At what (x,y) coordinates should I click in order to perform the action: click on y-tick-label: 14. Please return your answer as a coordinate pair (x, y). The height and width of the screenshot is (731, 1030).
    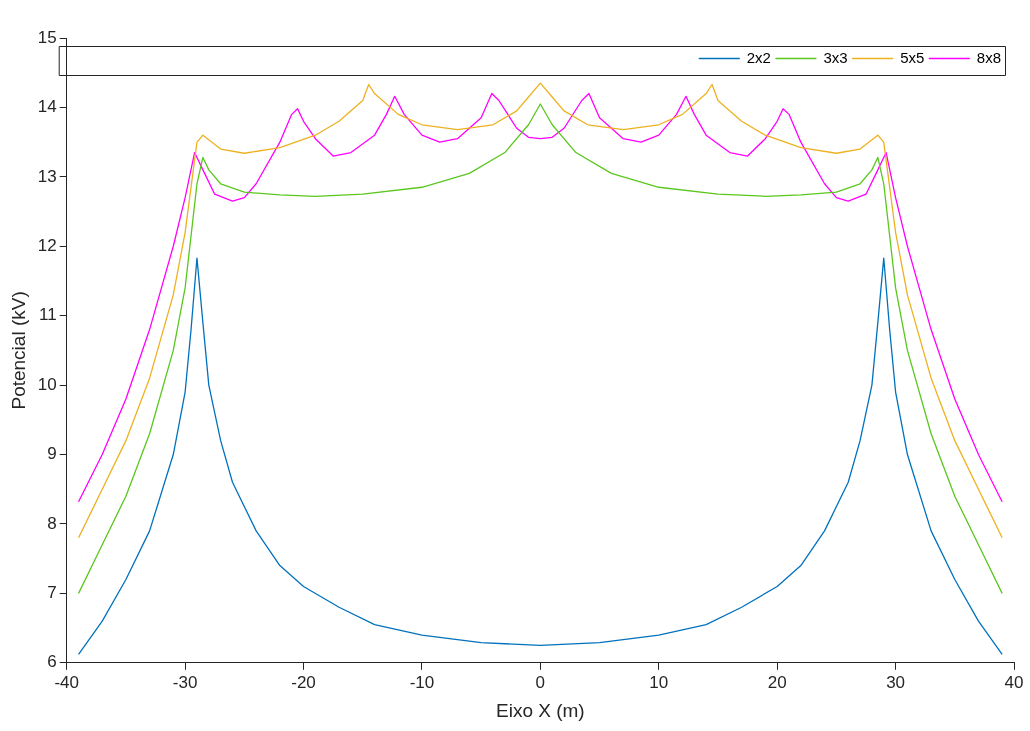
    Looking at the image, I should click on (47, 107).